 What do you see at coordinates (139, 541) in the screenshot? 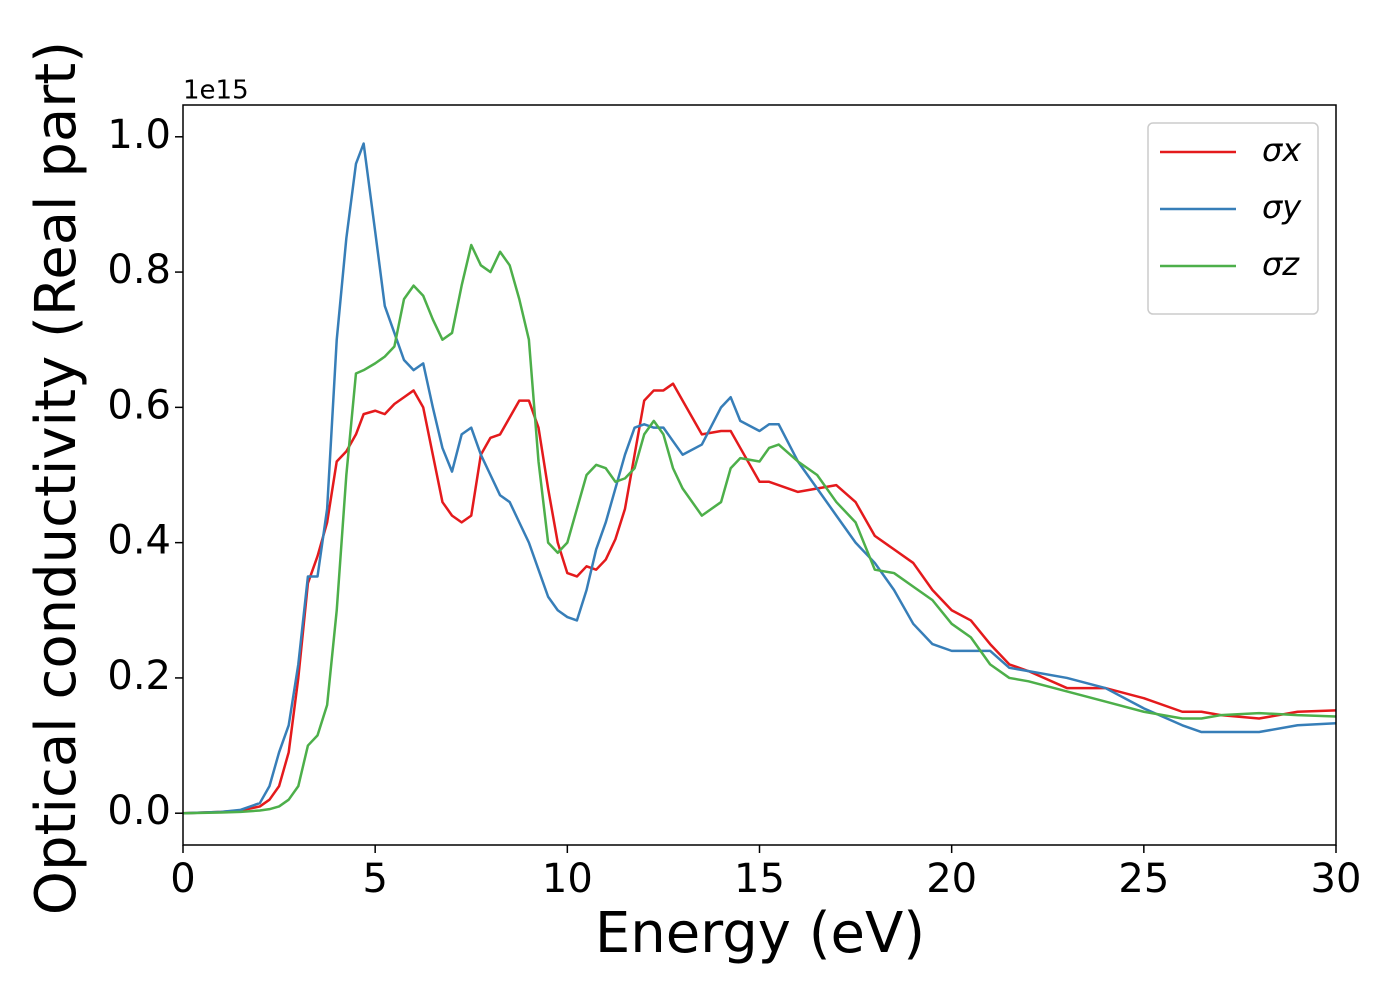
I see `y-tick-label: 0.4` at bounding box center [139, 541].